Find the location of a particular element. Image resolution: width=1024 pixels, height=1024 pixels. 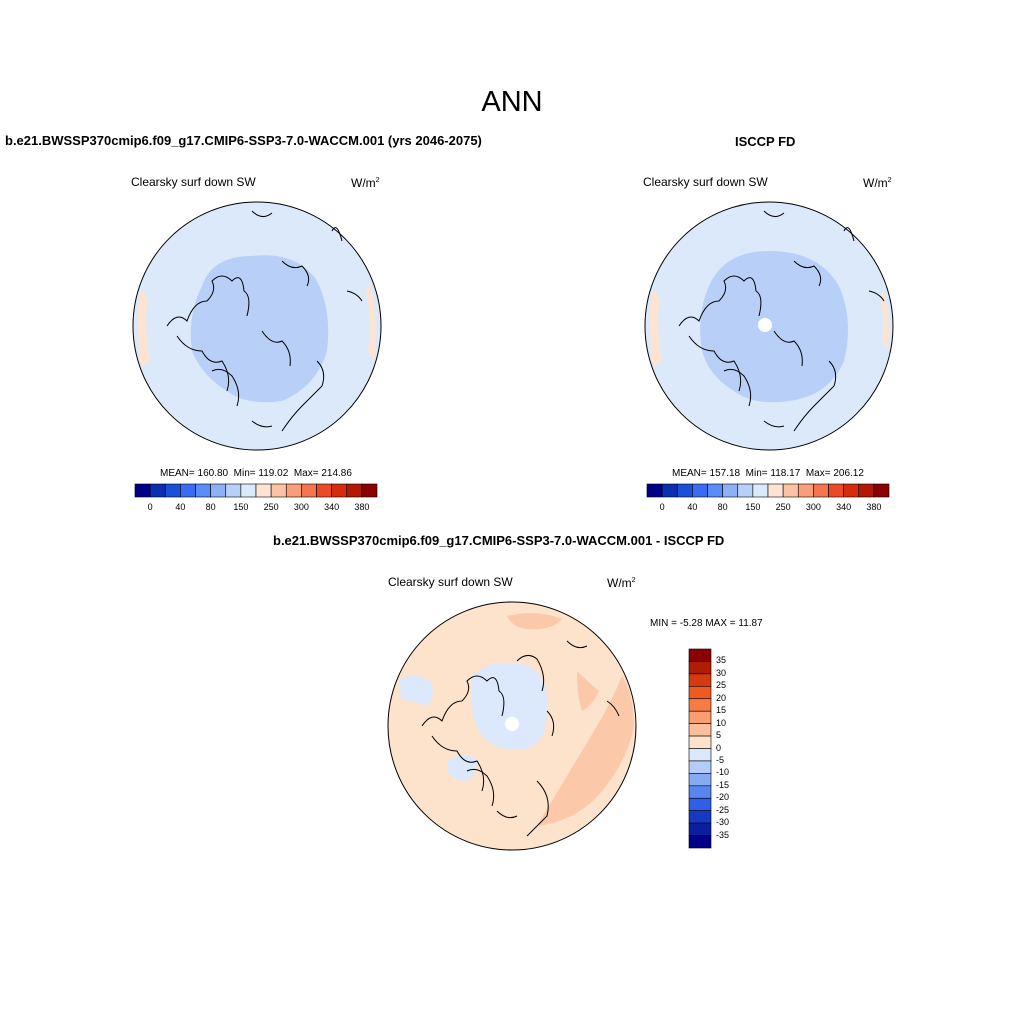

obs-polar-map is located at coordinates (769, 326).